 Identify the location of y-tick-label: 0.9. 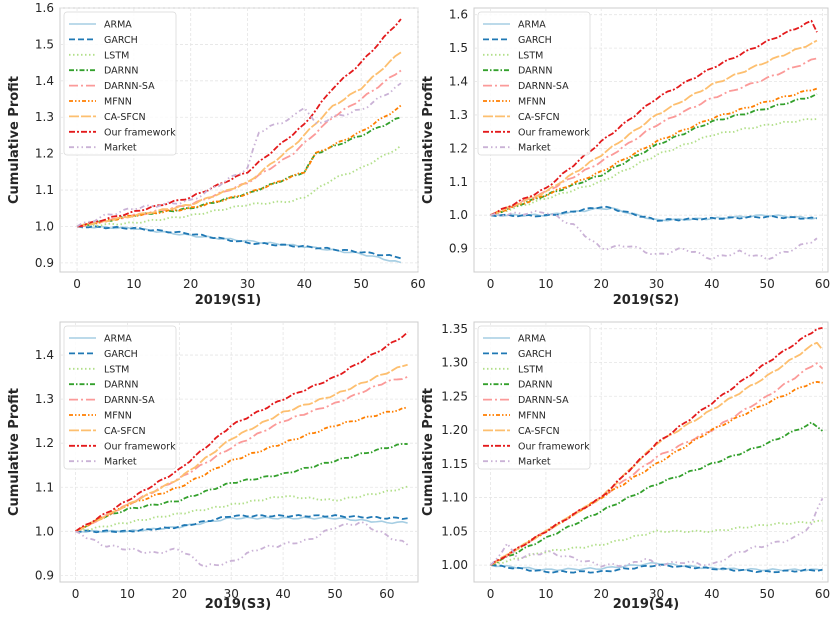
(44, 575).